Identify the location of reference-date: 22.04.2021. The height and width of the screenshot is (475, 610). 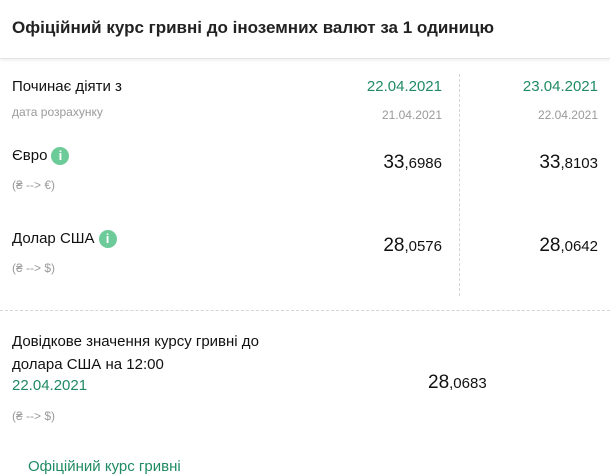
(50, 385).